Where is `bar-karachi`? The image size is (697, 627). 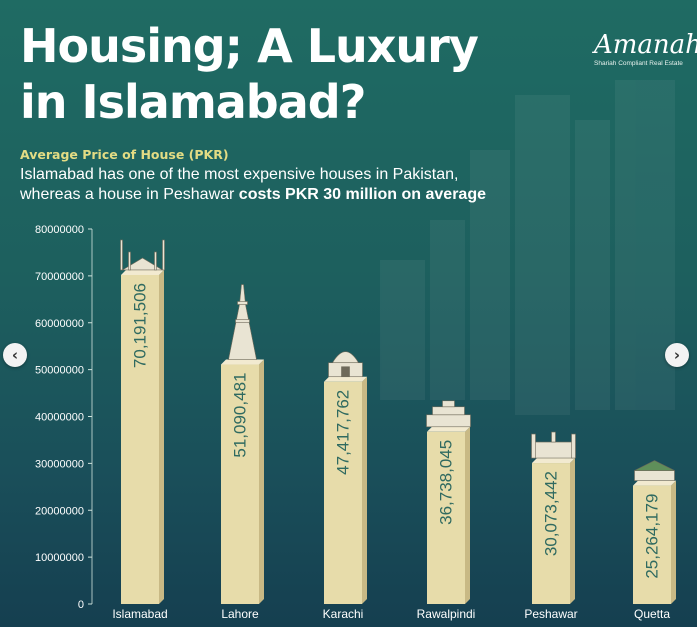
bar-karachi is located at coordinates (345, 490).